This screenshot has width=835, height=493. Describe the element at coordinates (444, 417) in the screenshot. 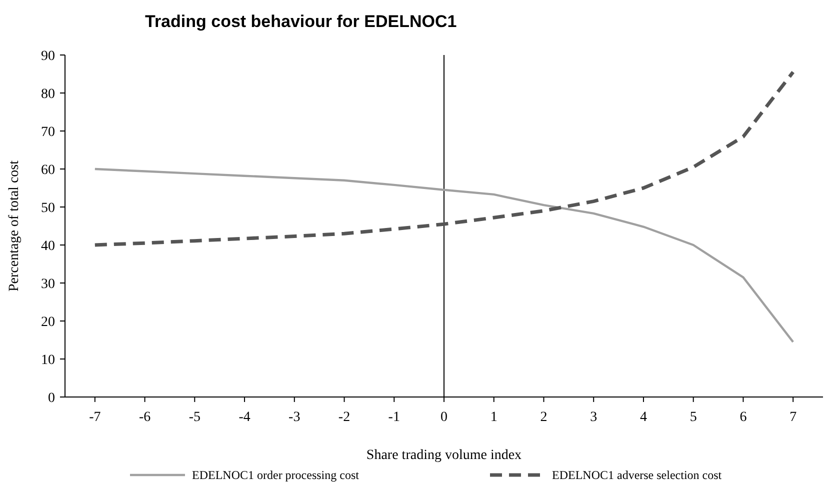

I see `x-tick-label: 0` at that location.